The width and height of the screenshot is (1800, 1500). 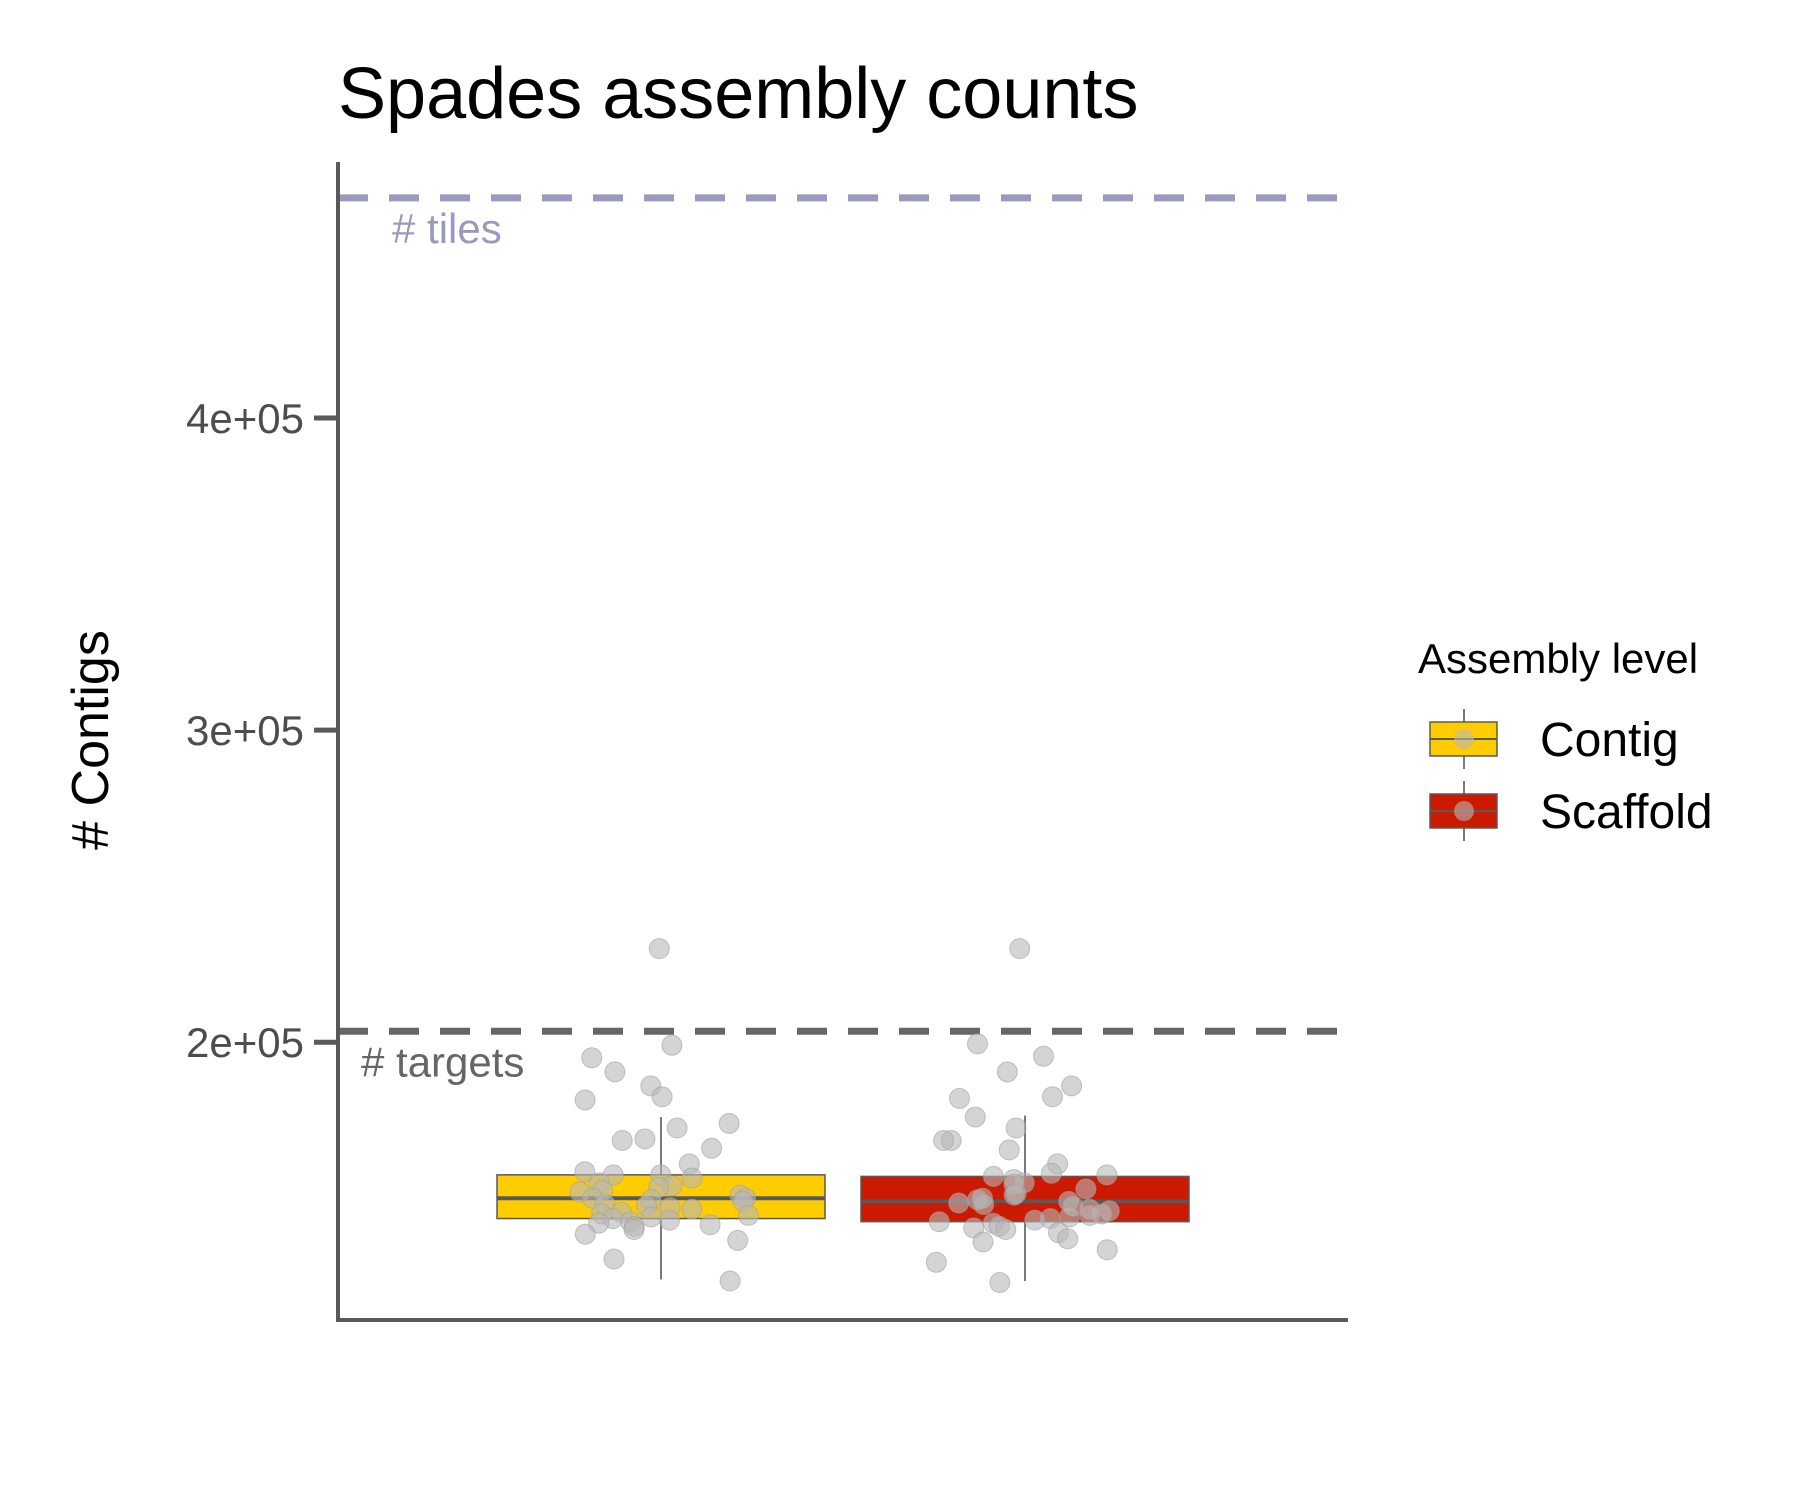 I want to click on legend-entry-label: Contig, so click(x=1609, y=740).